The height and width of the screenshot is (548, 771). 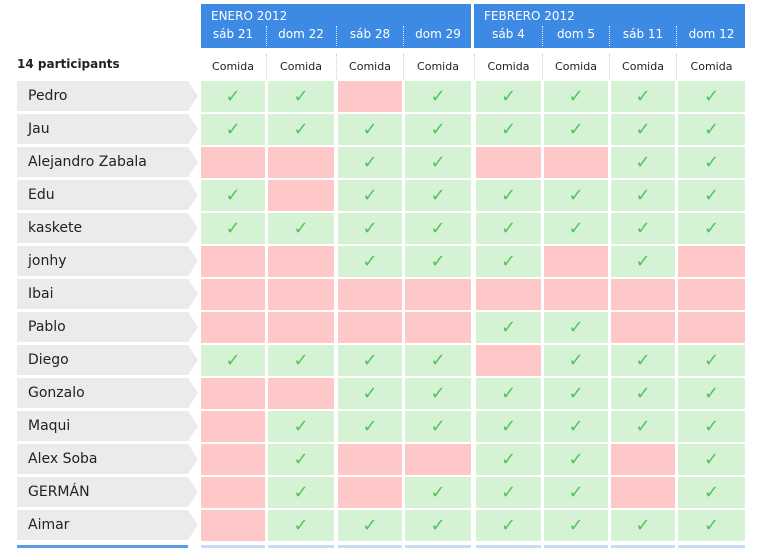 I want to click on participant-name: Maqui, so click(x=102, y=426).